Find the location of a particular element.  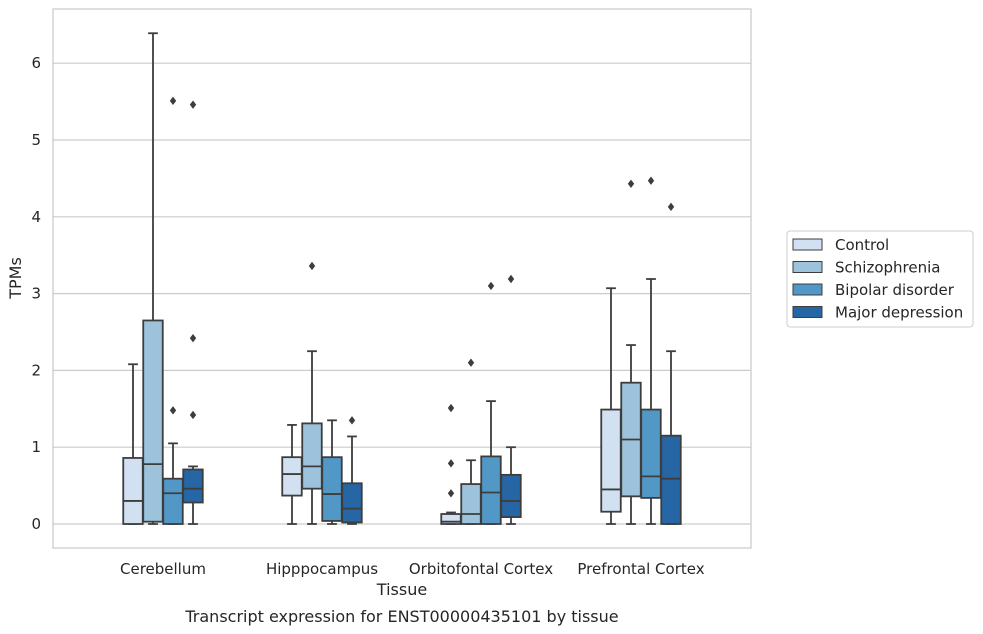

y-axis-ticks: 0 1 2 3 4 5 6 is located at coordinates (36, 293).